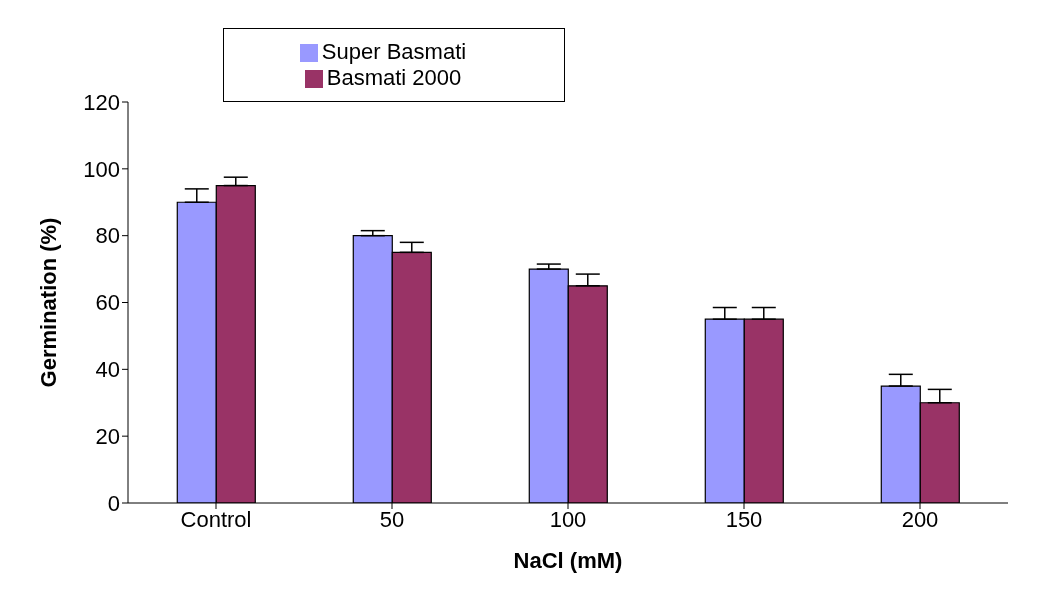 The height and width of the screenshot is (604, 1044). I want to click on y-tick-label: 60, so click(107, 303).